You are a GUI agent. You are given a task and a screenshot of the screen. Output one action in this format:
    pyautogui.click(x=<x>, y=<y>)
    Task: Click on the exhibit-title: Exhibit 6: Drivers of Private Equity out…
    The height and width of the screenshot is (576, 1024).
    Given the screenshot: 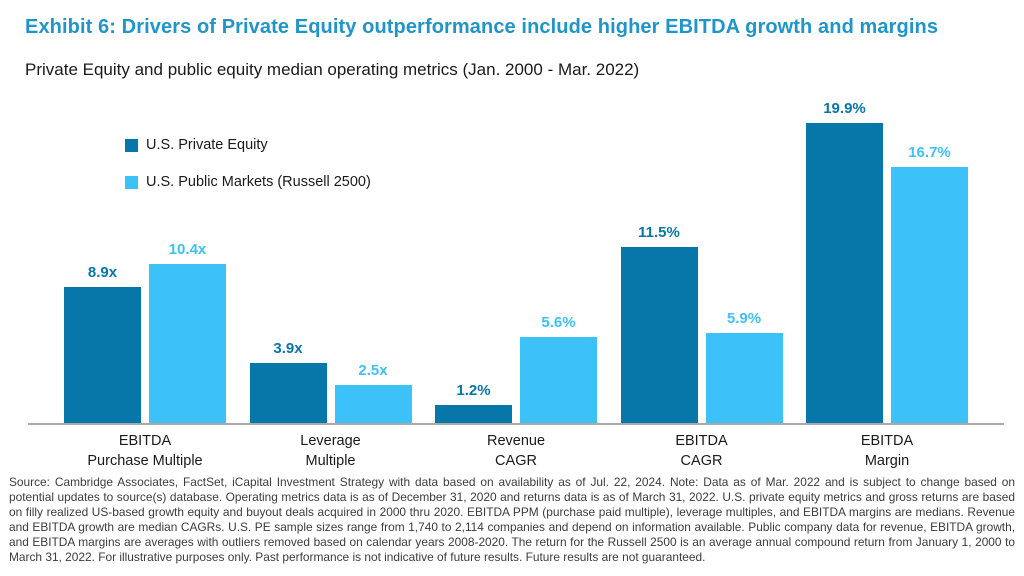 What is the action you would take?
    pyautogui.click(x=482, y=27)
    